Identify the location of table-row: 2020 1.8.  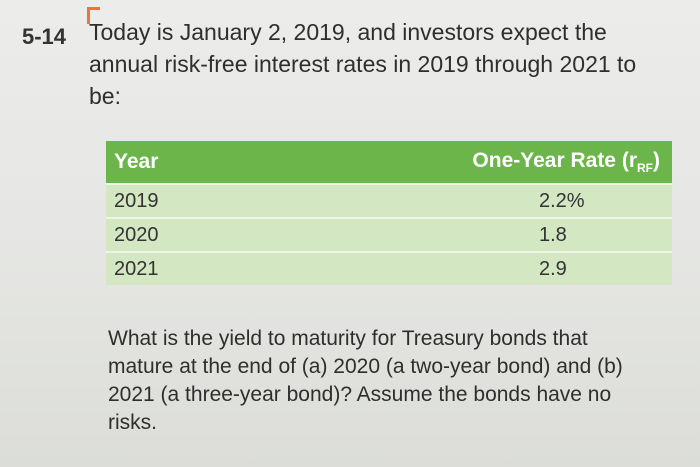
(389, 234).